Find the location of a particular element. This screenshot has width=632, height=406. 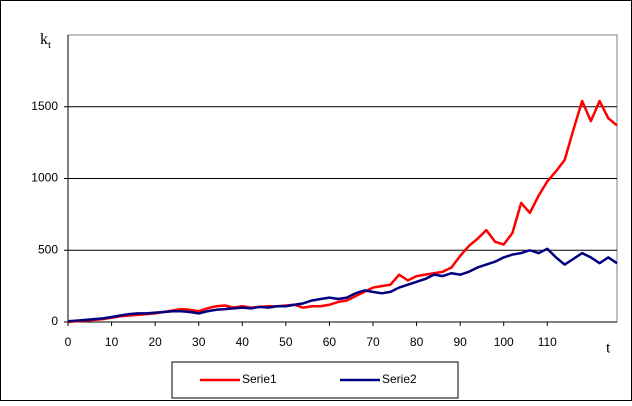

x-tick-label: 90 is located at coordinates (460, 342).